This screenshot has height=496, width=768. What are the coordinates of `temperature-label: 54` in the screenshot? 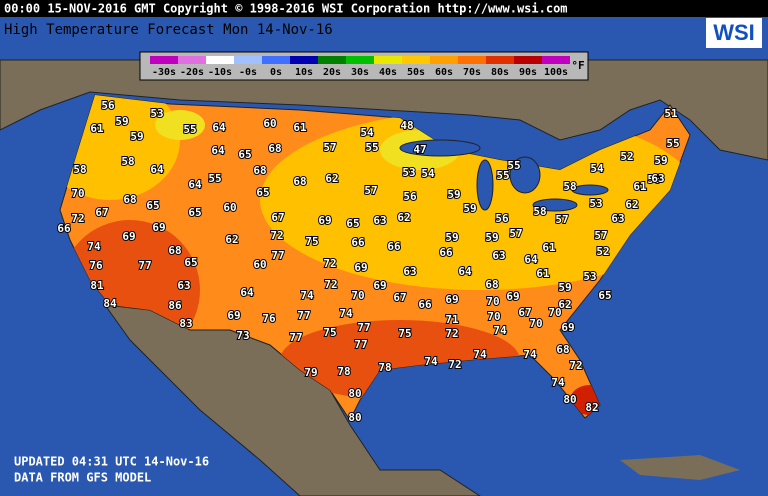 It's located at (428, 173).